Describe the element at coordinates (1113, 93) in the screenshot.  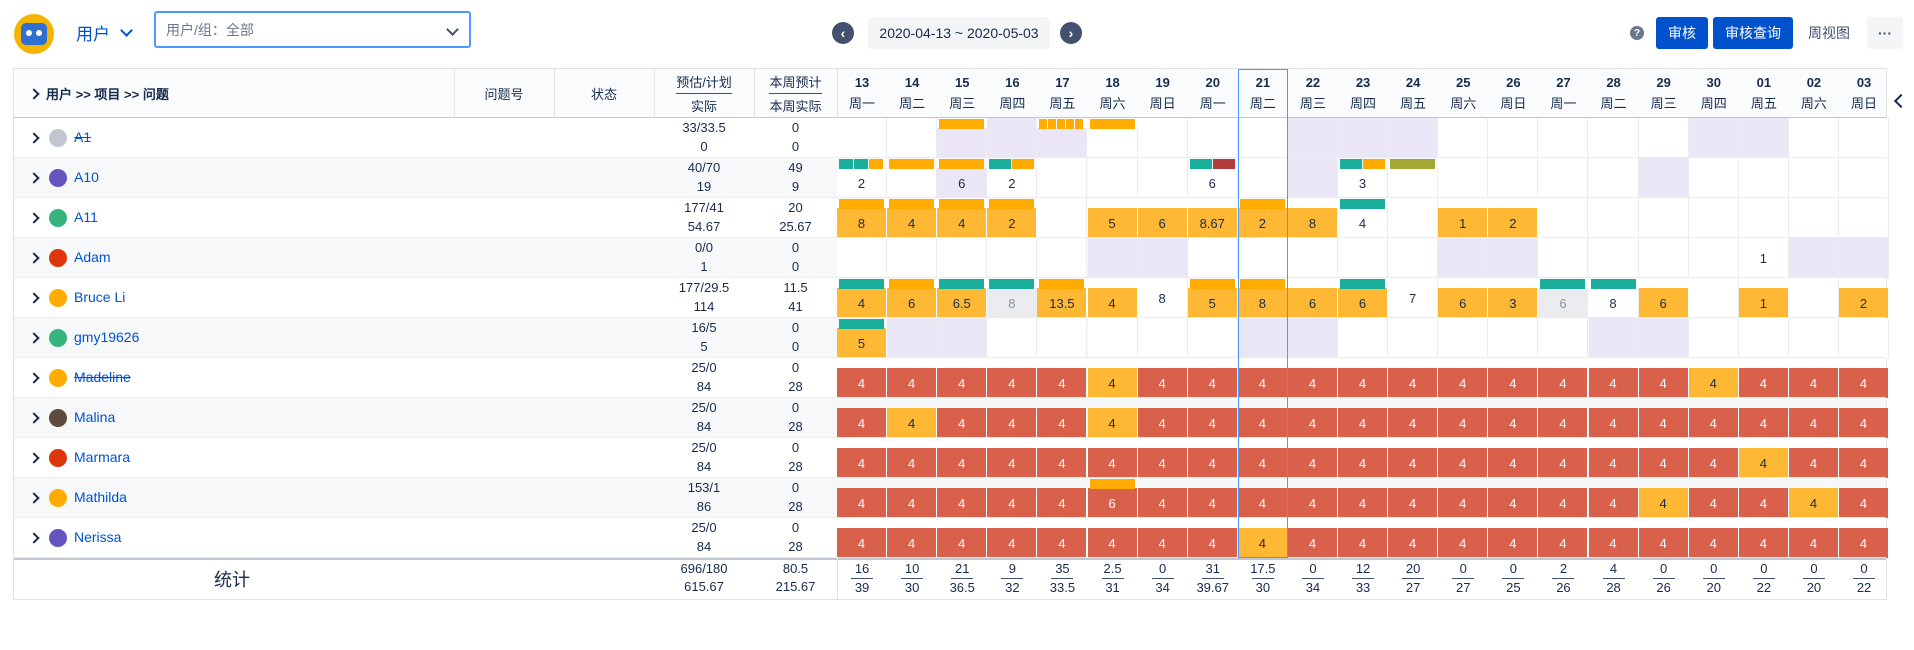
I see `day-header: 18 周六` at that location.